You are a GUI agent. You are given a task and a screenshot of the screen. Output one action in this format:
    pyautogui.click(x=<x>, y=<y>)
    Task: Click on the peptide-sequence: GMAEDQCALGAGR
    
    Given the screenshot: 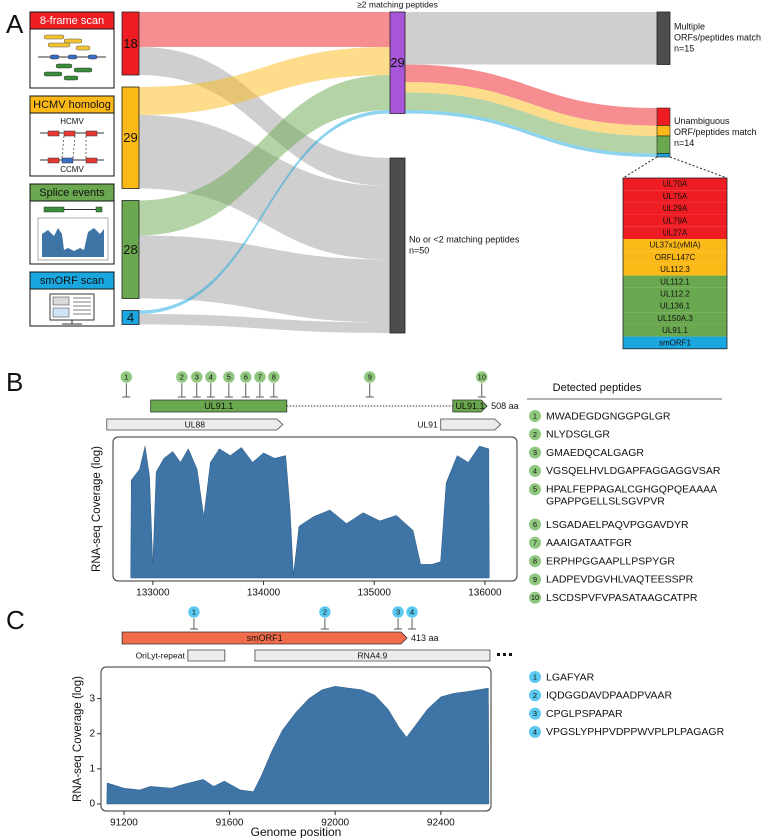 What is the action you would take?
    pyautogui.click(x=595, y=453)
    